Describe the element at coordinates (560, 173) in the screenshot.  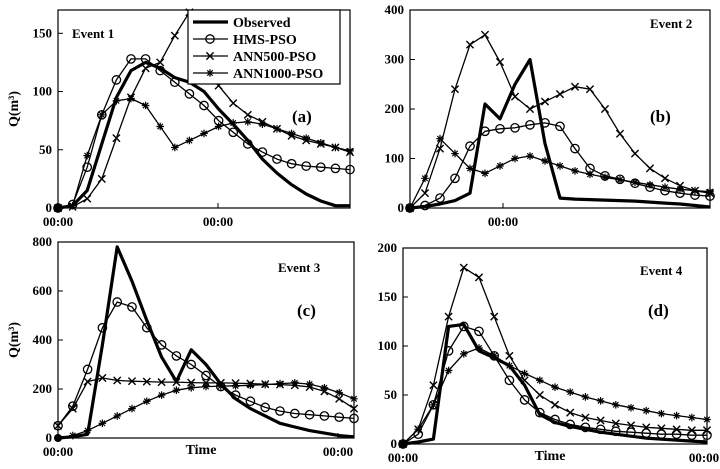
I see `series-ann1000-pso` at that location.